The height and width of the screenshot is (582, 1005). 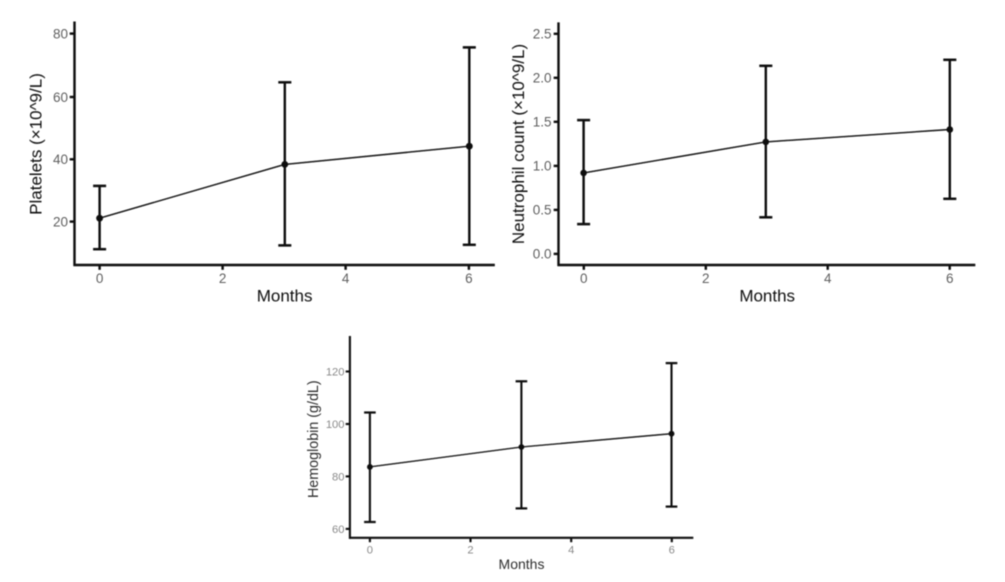 I want to click on svg-text: Hemoglobin (g/dL), so click(x=314, y=439).